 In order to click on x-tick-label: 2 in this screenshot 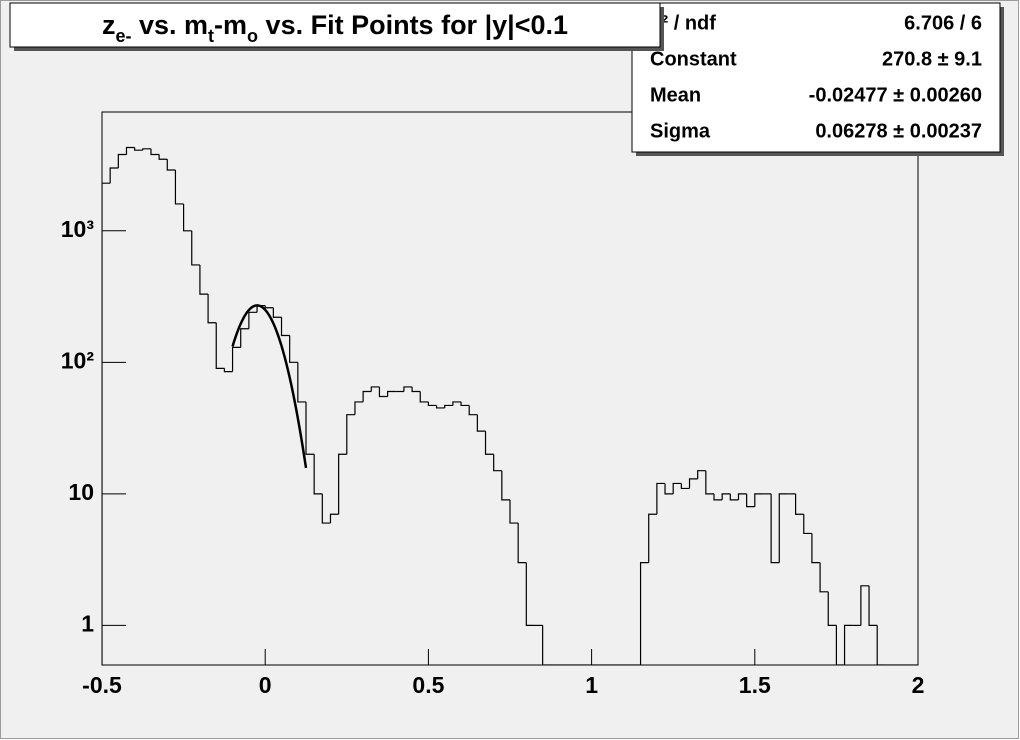, I will do `click(918, 685)`.